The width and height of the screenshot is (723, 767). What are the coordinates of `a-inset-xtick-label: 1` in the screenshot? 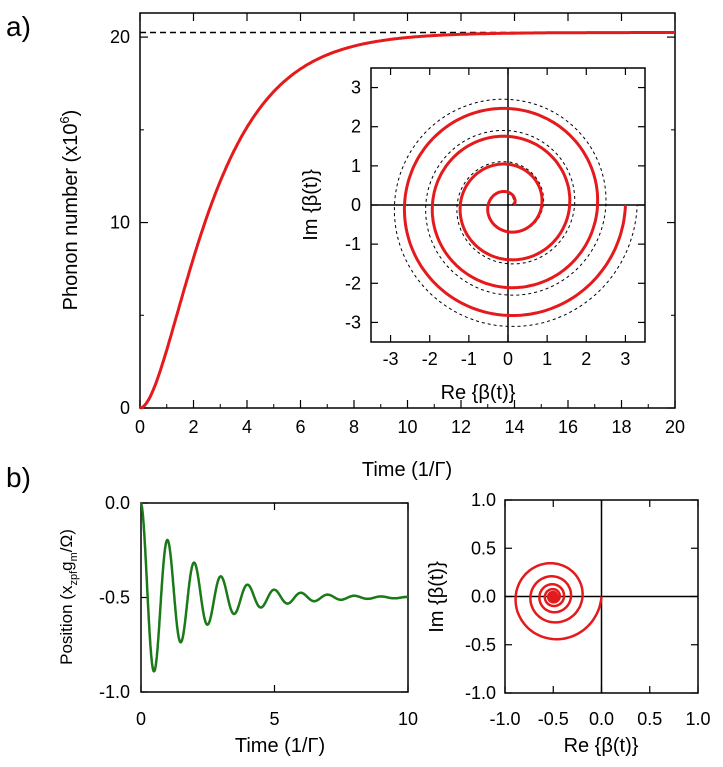 It's located at (547, 359).